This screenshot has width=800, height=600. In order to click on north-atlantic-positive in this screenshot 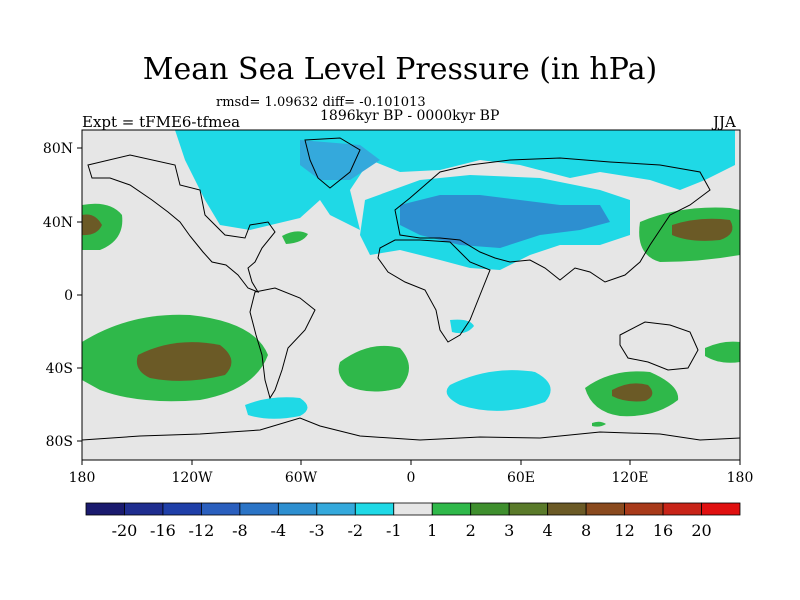, I will do `click(295, 237)`.